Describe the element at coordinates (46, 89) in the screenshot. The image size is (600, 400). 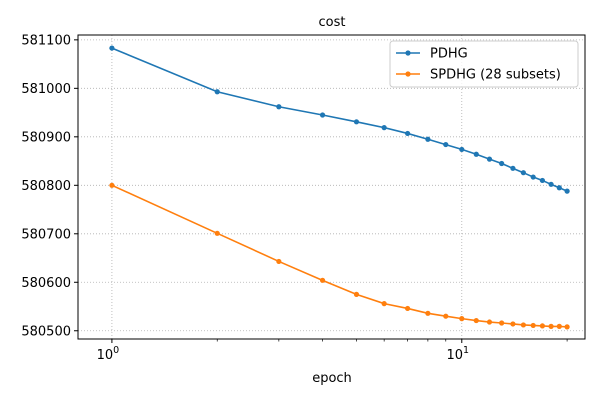
I see `y-tick-label: 581000` at that location.